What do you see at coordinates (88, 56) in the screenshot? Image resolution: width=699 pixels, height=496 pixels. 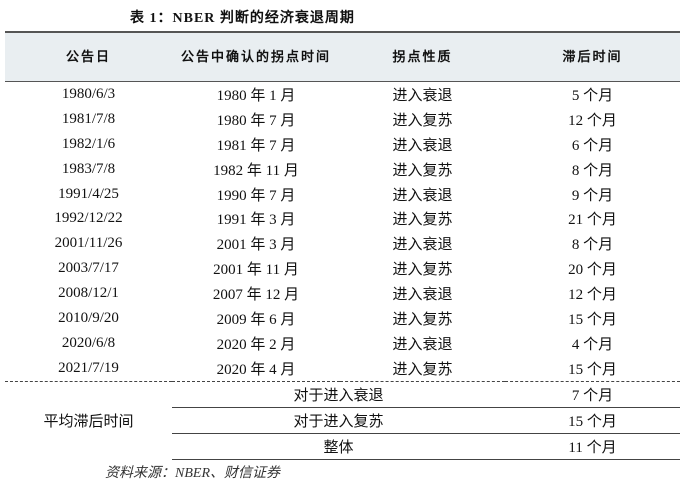 I see `header-cell: 公告日` at bounding box center [88, 56].